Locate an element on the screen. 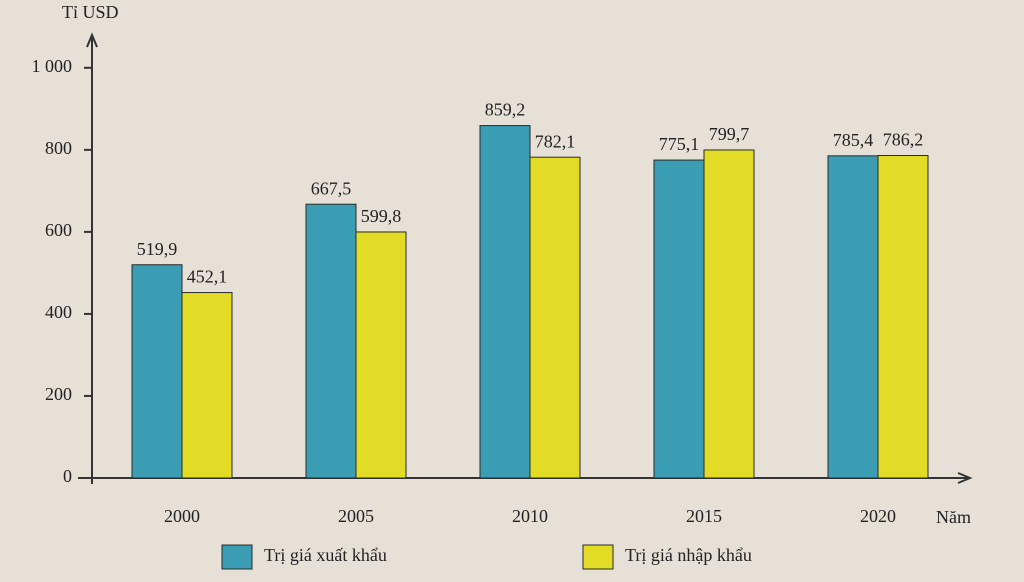  x-tick-label: 2010 is located at coordinates (530, 516).